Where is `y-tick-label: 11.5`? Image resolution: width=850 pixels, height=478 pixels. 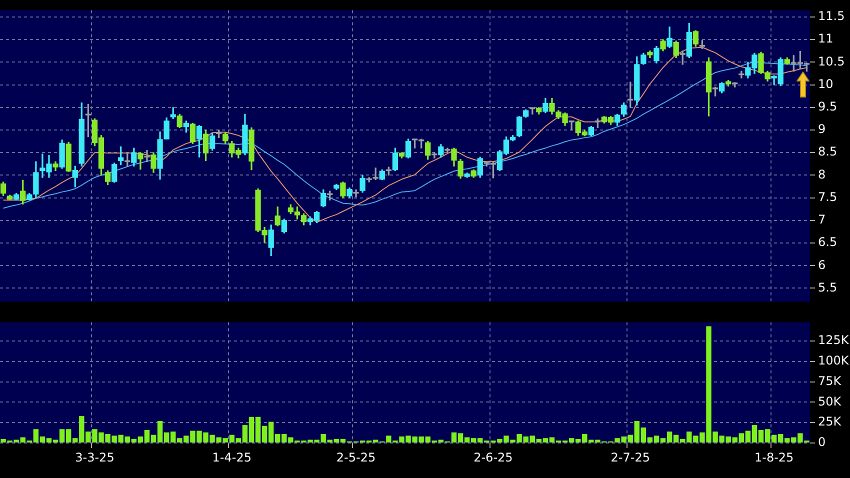 y-tick-label: 11.5 is located at coordinates (831, 16).